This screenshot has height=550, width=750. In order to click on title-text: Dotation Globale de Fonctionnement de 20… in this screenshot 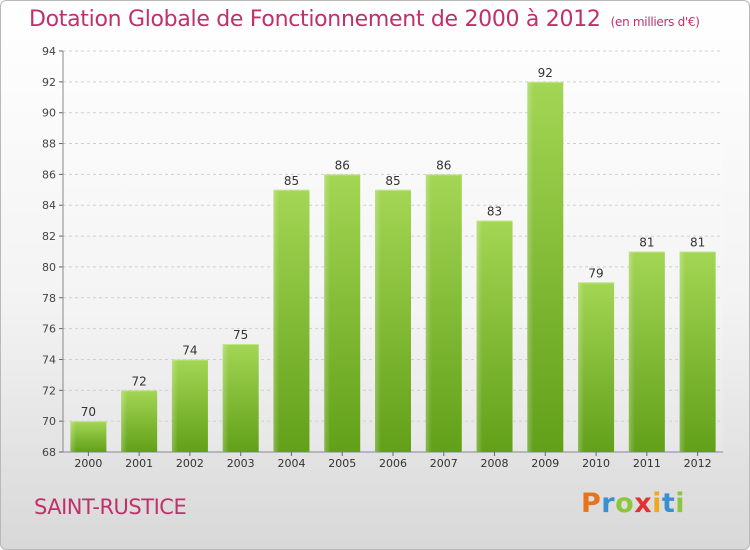, I will do `click(315, 19)`.